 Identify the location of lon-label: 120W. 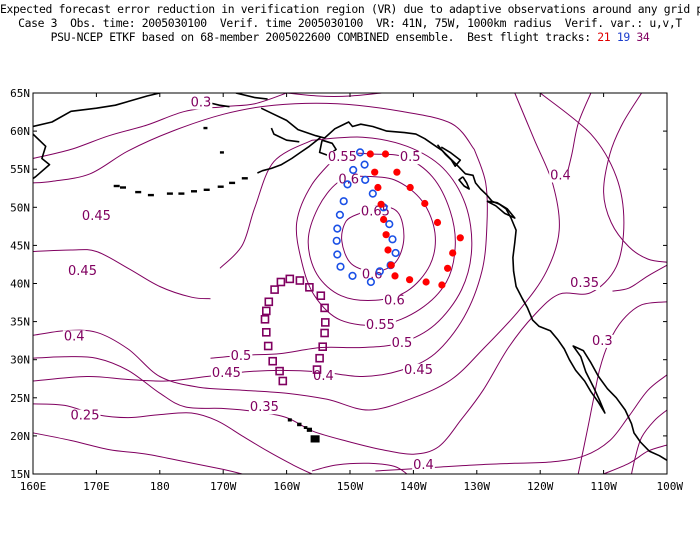
(540, 486).